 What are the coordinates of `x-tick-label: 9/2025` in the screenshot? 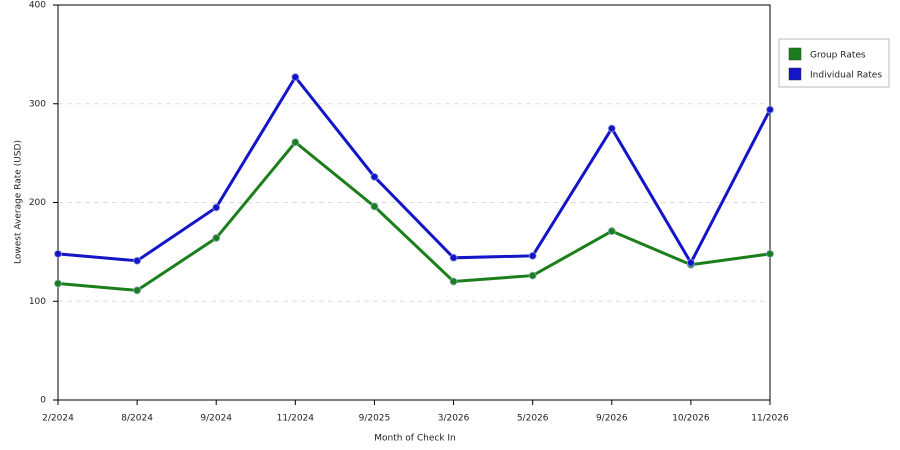 It's located at (375, 419).